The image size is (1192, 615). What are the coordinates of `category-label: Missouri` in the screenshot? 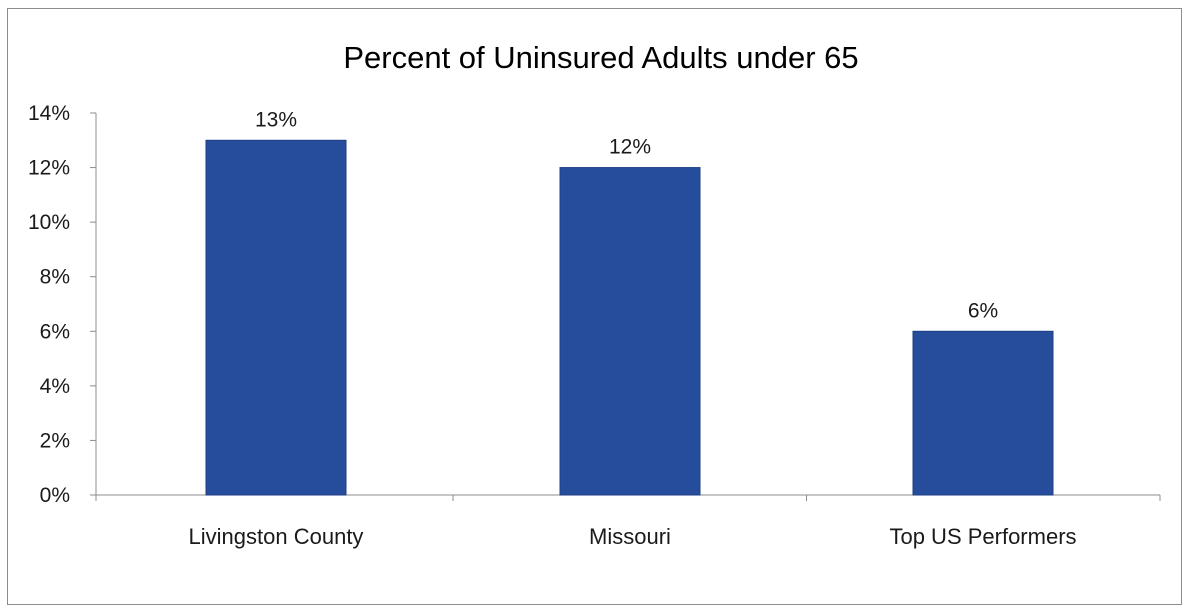 It's located at (630, 536).